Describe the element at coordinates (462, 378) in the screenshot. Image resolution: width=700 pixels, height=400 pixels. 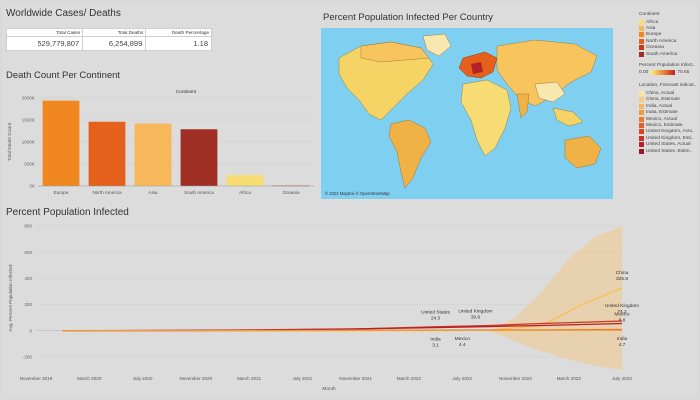
I see `line-xtick-label: July 2022` at that location.